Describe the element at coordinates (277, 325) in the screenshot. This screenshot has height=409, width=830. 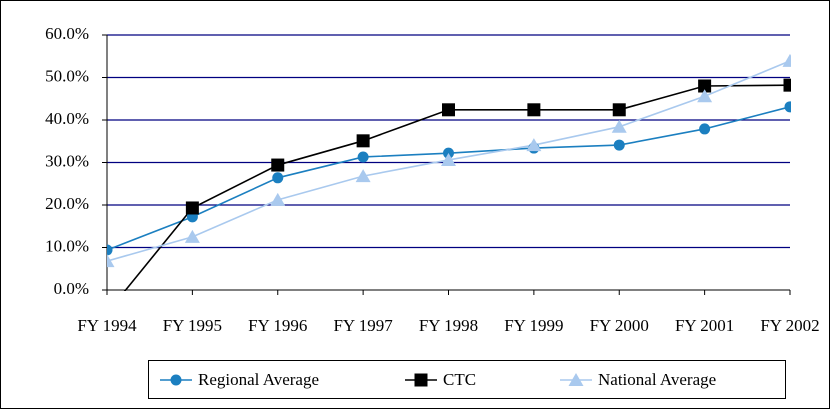
I see `x-tick-label: FY 1996` at that location.